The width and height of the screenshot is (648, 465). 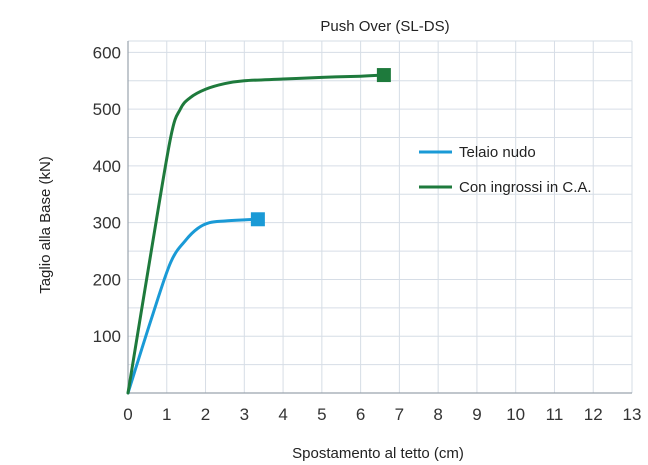 I want to click on y-tick-label: 600, so click(x=107, y=52).